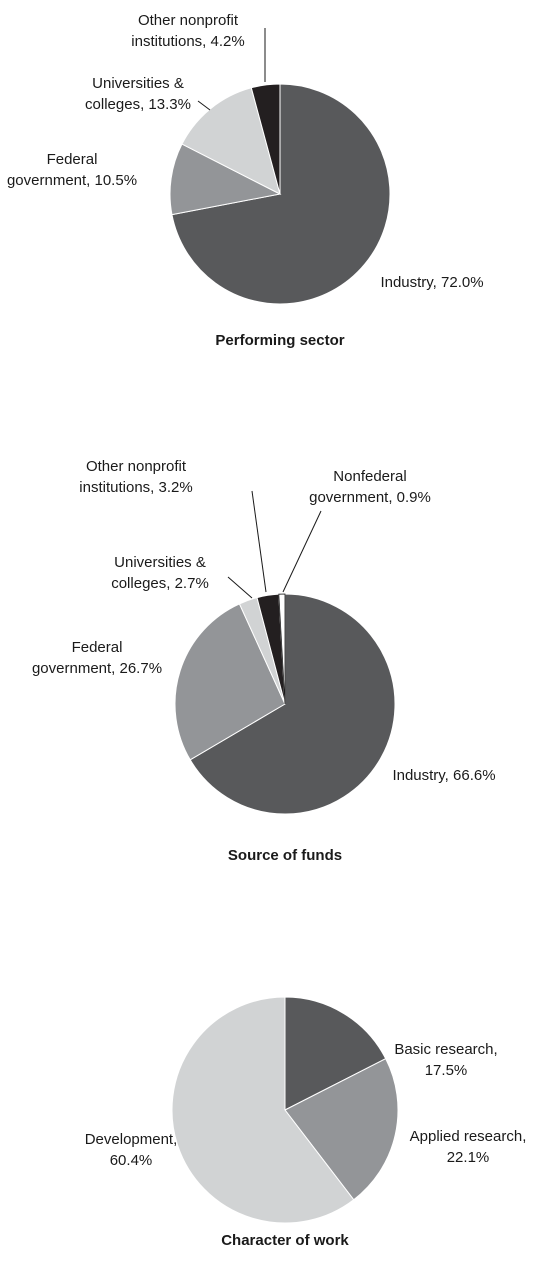 This screenshot has height=1262, width=539. What do you see at coordinates (285, 1240) in the screenshot?
I see `chart-title: Character of work` at bounding box center [285, 1240].